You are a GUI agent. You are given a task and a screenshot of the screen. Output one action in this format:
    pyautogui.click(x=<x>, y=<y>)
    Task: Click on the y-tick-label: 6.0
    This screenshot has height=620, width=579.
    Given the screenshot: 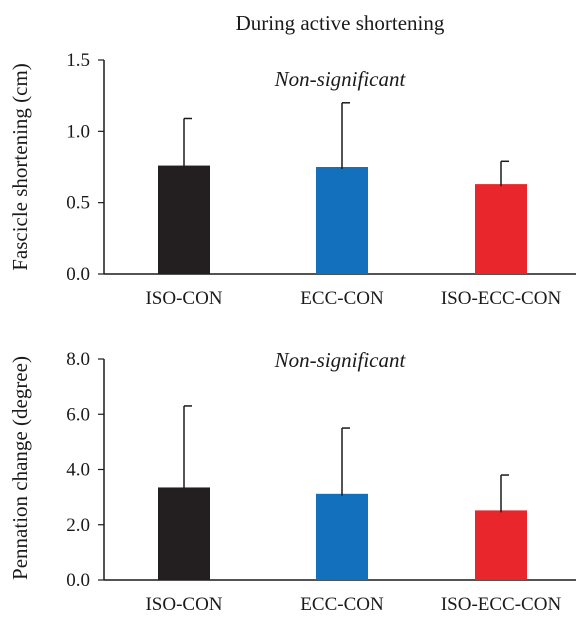 What is the action you would take?
    pyautogui.click(x=78, y=414)
    